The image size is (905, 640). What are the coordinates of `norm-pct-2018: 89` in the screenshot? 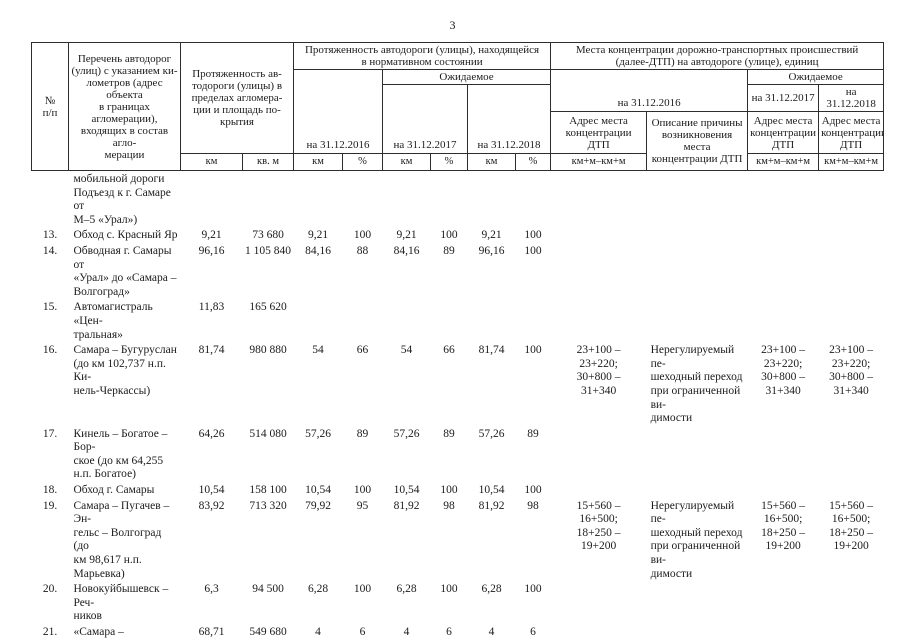 It's located at (533, 433).